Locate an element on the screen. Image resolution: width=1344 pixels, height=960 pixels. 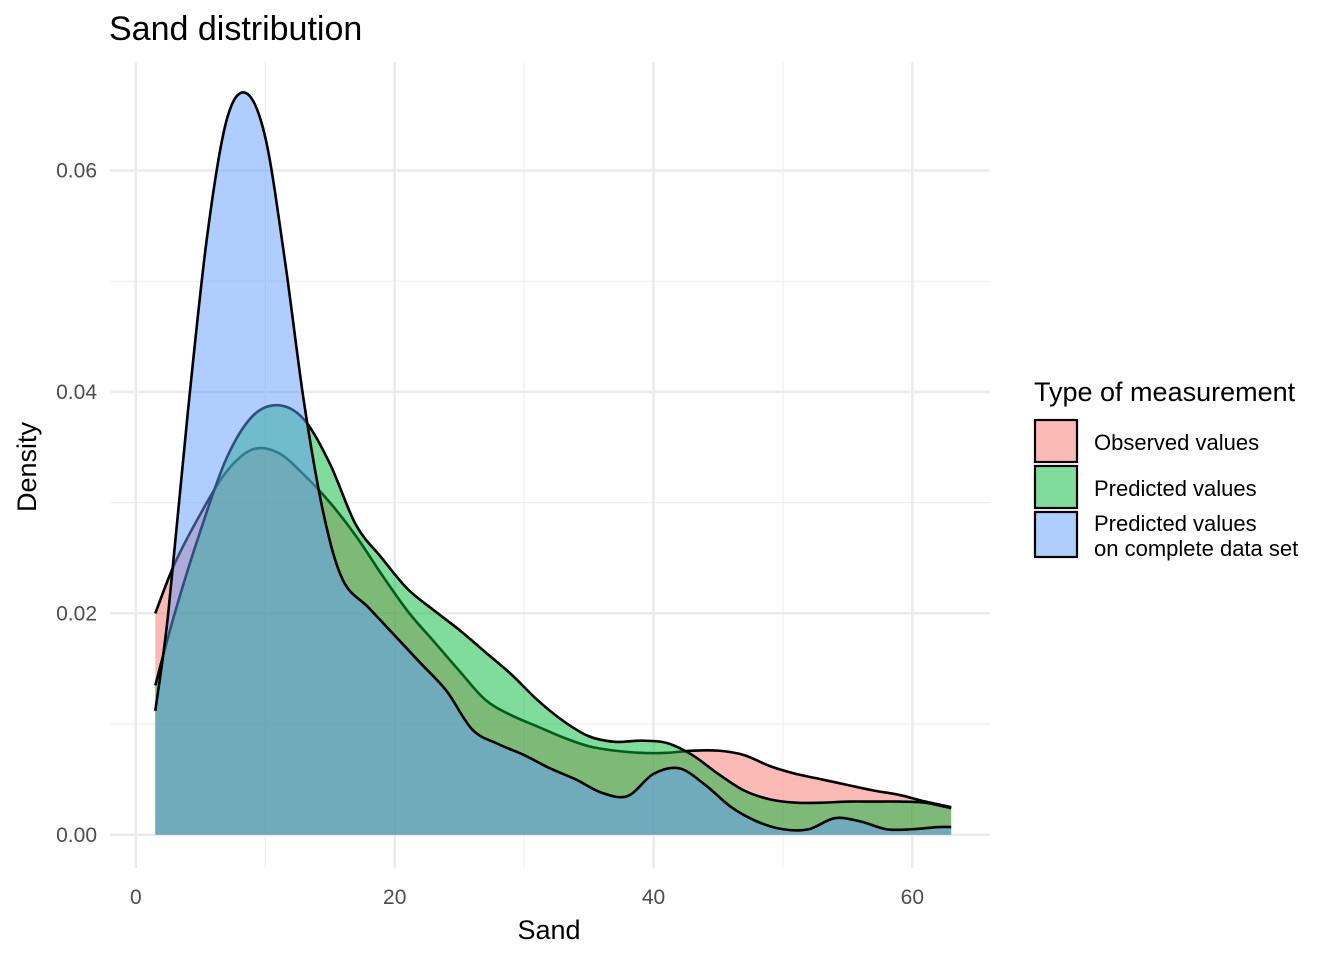
x-axis-title: Sand is located at coordinates (548, 930).